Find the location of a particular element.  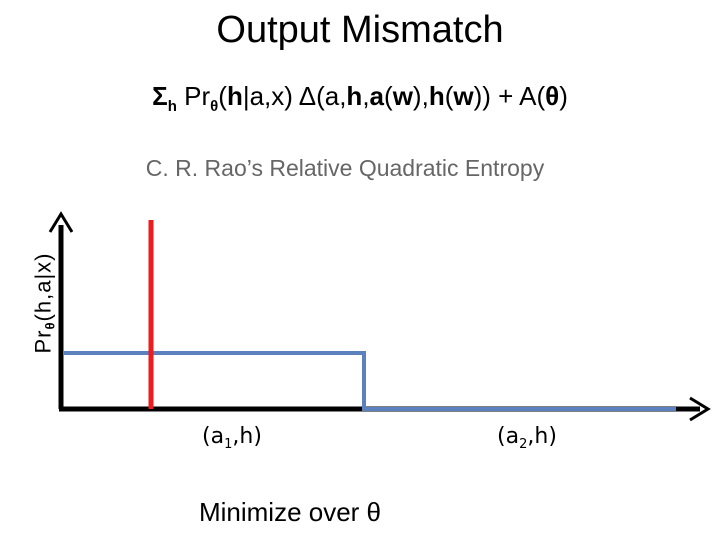

probability-step-line is located at coordinates (370, 381).